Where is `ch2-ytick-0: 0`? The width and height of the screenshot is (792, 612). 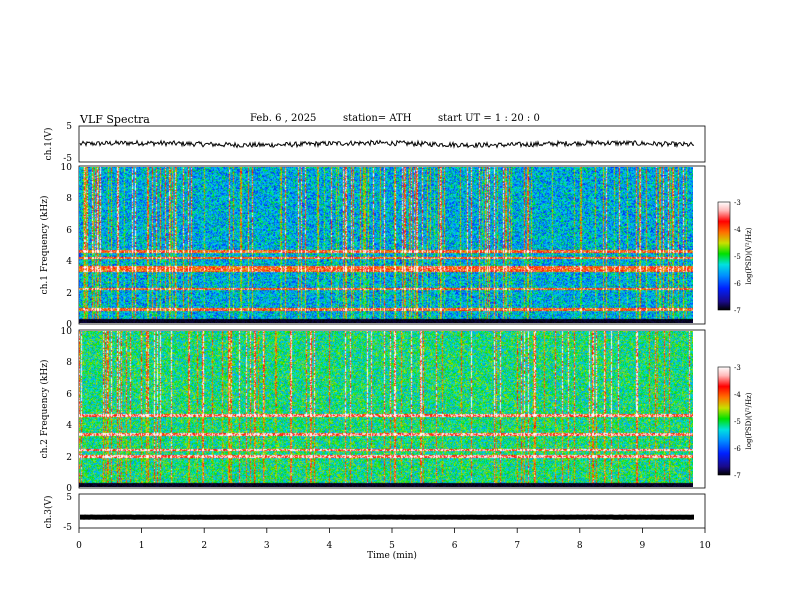 ch2-ytick-0: 0 is located at coordinates (69, 489).